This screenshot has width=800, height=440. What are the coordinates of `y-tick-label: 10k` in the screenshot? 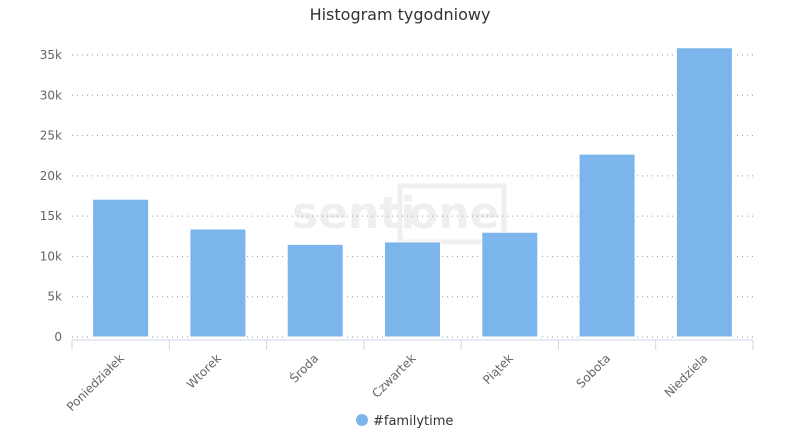 It's located at (51, 256).